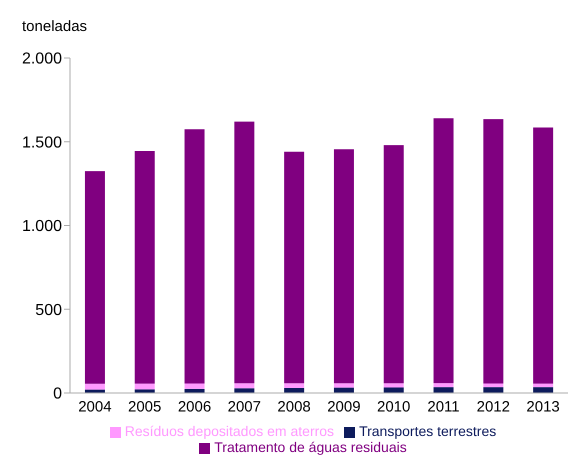 The width and height of the screenshot is (586, 468). Describe the element at coordinates (42, 59) in the screenshot. I see `y-tick-label: 2.000` at that location.